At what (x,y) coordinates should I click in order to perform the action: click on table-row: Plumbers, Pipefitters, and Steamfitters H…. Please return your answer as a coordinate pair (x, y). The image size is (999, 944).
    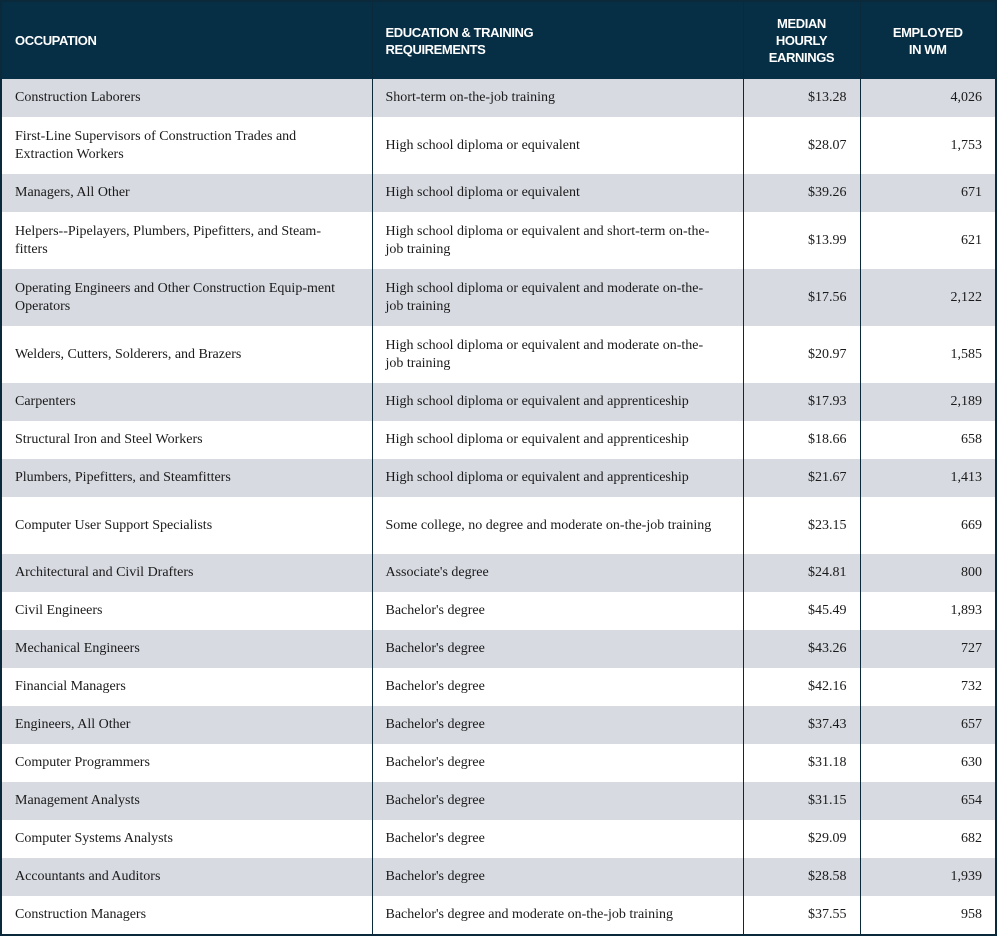
    Looking at the image, I should click on (498, 478).